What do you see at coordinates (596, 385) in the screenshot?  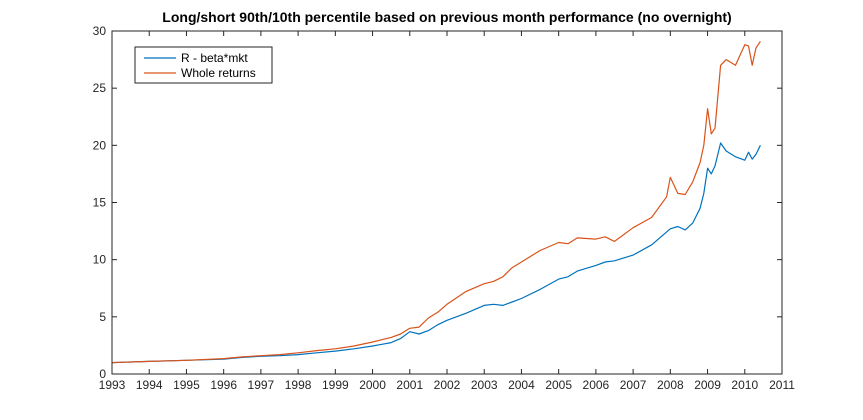 I see `x-tick-label: 2006` at bounding box center [596, 385].